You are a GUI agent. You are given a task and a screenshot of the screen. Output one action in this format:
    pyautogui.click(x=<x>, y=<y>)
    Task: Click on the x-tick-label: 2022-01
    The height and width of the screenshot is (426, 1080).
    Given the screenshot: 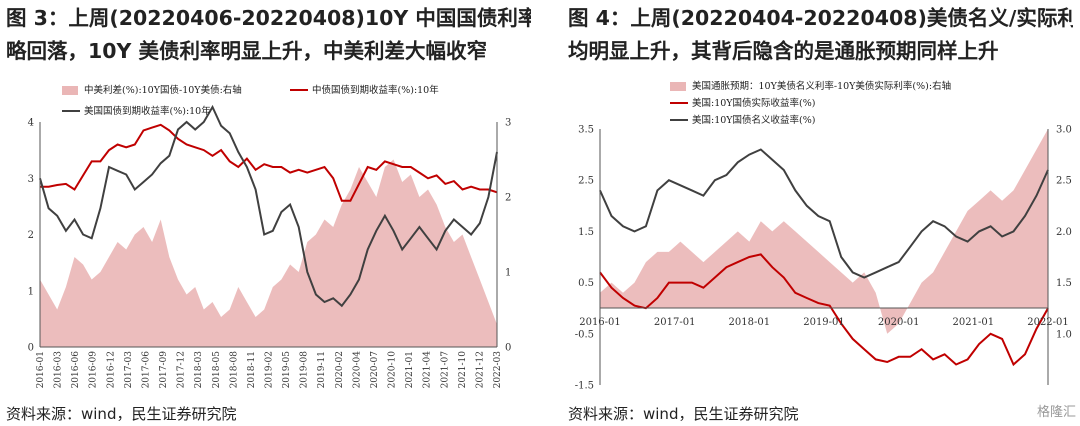 What is the action you would take?
    pyautogui.click(x=1048, y=322)
    